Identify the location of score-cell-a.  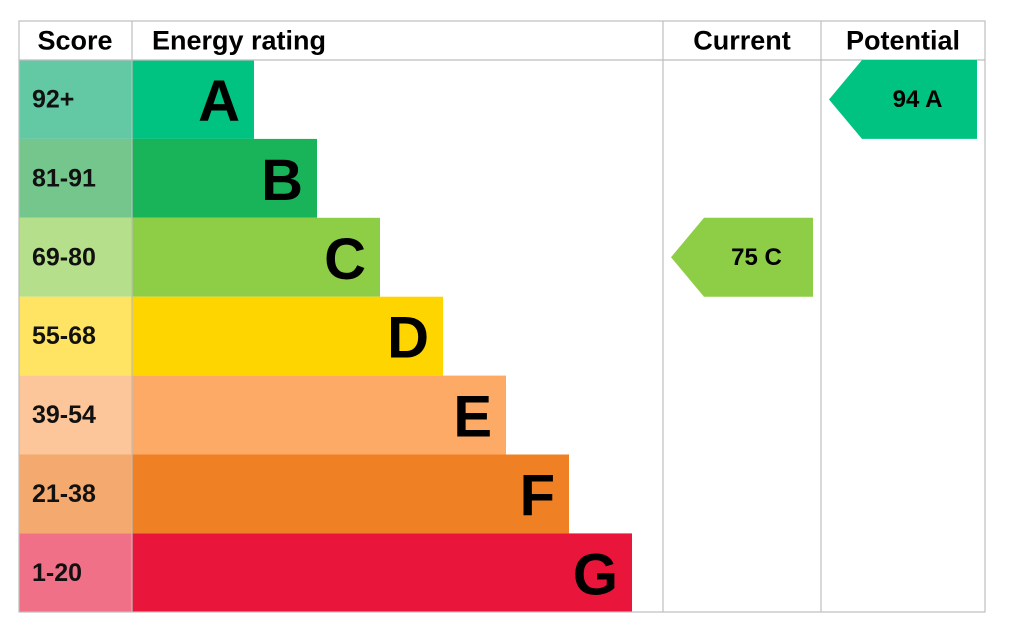
(75, 99).